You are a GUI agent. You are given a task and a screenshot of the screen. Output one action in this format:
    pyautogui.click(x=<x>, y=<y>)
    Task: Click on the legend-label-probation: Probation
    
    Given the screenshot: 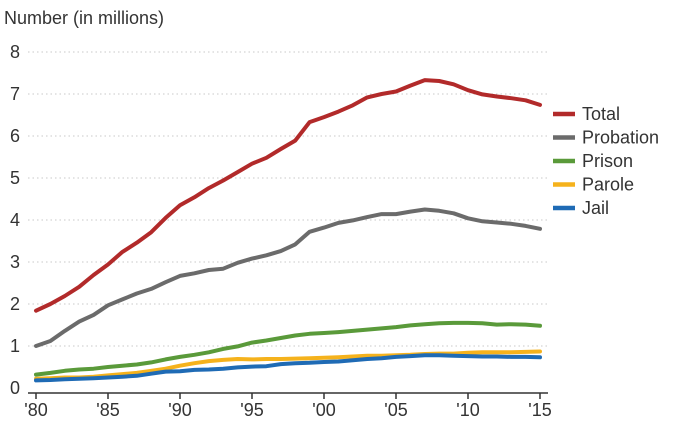 What is the action you would take?
    pyautogui.click(x=620, y=138)
    